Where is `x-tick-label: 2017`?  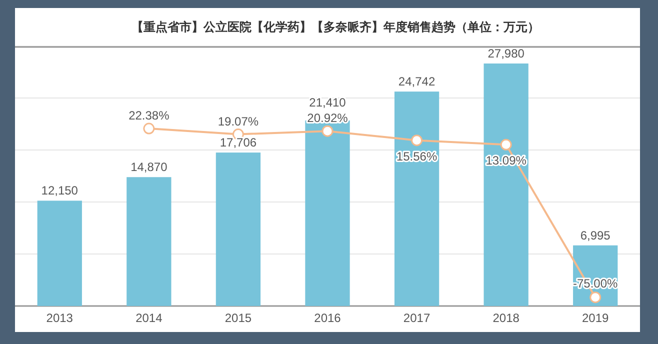
x-tick-label: 2017 is located at coordinates (416, 318).